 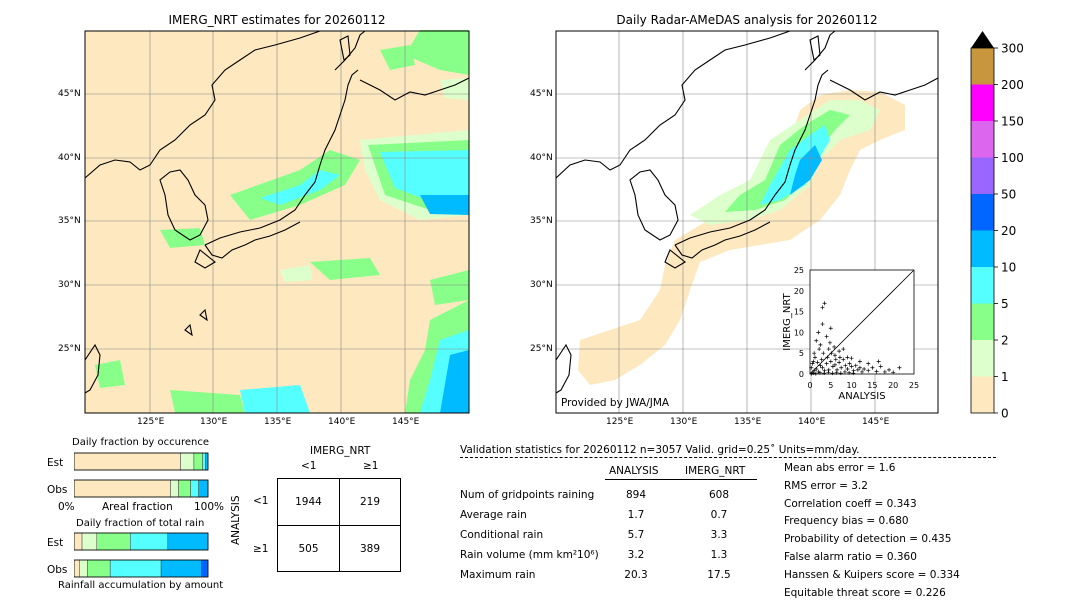 I want to click on validation-score: RMS error = 3.2, so click(x=826, y=485).